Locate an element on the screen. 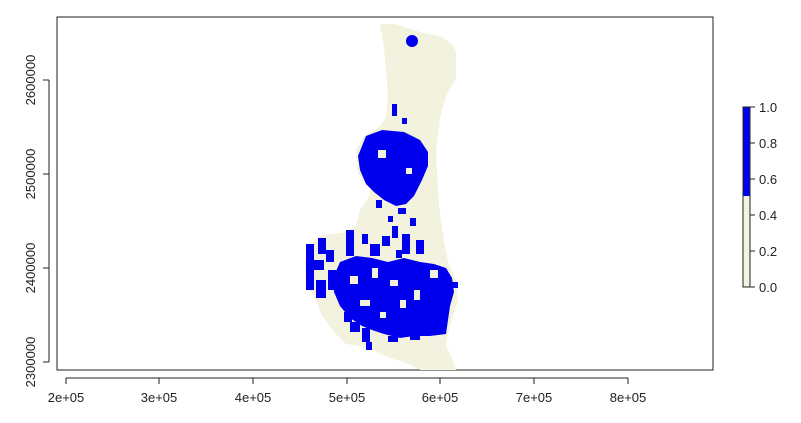 This screenshot has width=801, height=423. legend-bar-low is located at coordinates (746, 241).